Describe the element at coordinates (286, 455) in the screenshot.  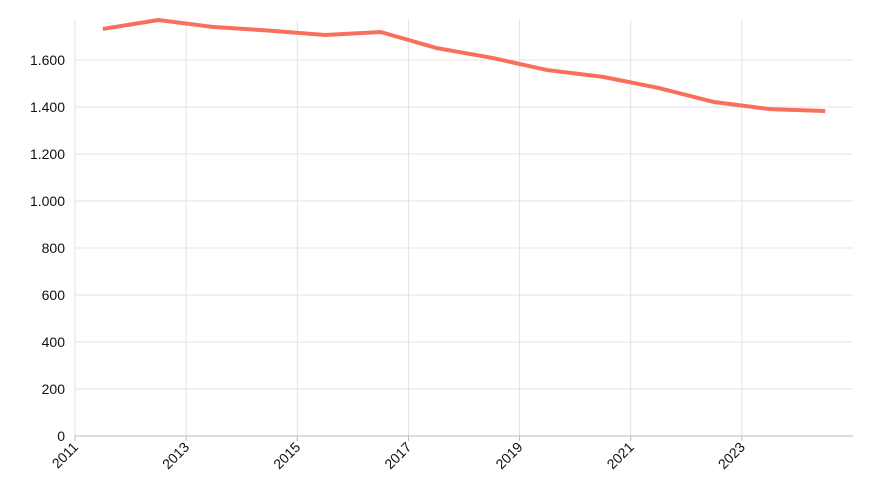
I see `x-tick-label: 2015` at that location.